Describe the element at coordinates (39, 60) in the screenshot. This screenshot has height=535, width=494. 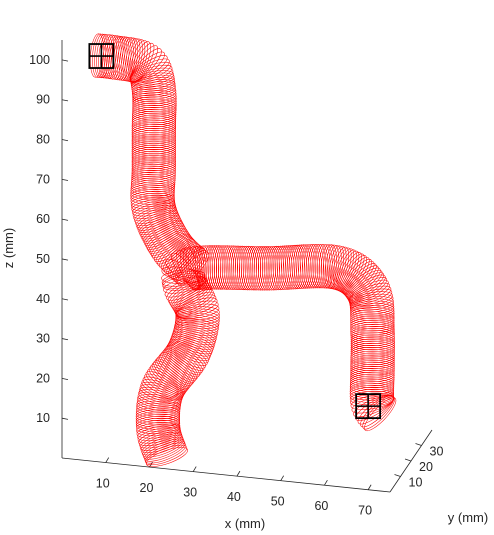
I see `z-tick-label: 100` at that location.